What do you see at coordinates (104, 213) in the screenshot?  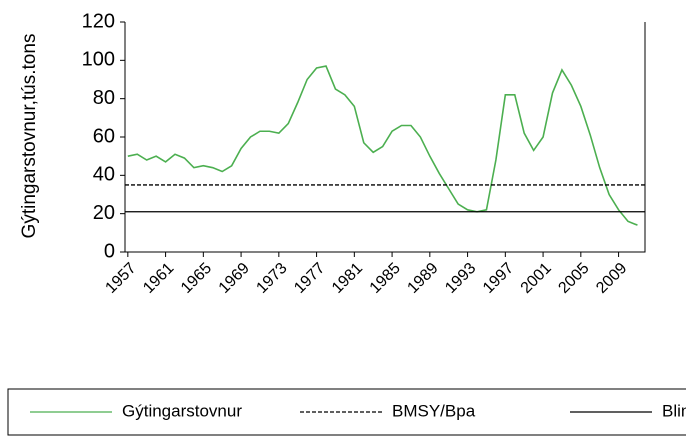 I see `y-tick-label: 20` at bounding box center [104, 213].